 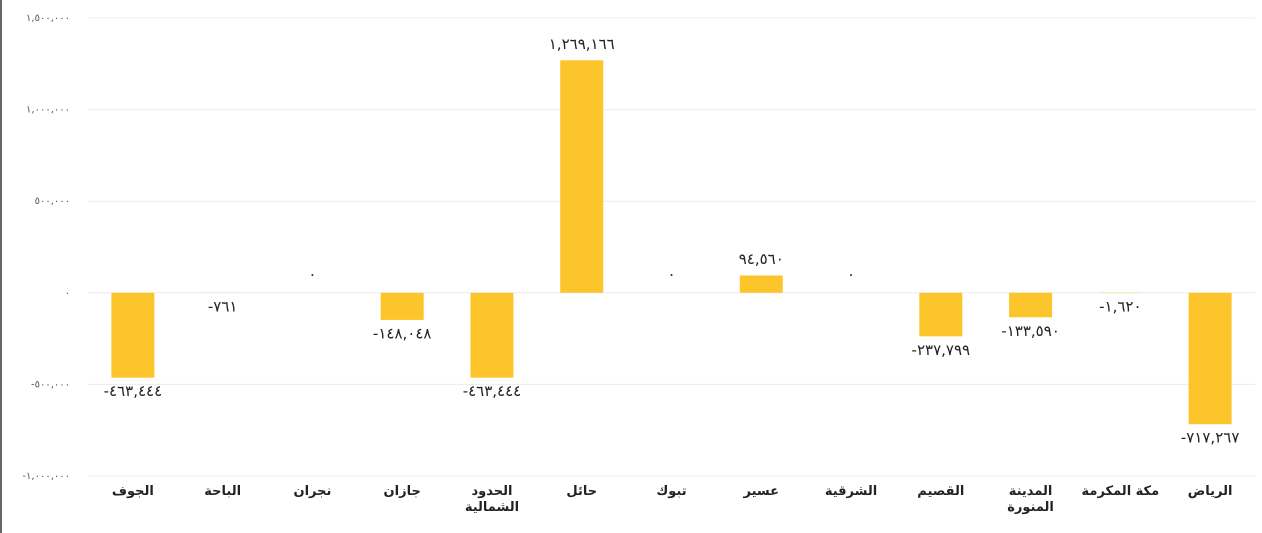 I want to click on y-tick-label: -١,٠٠٠,٠٠٠, so click(x=46, y=476).